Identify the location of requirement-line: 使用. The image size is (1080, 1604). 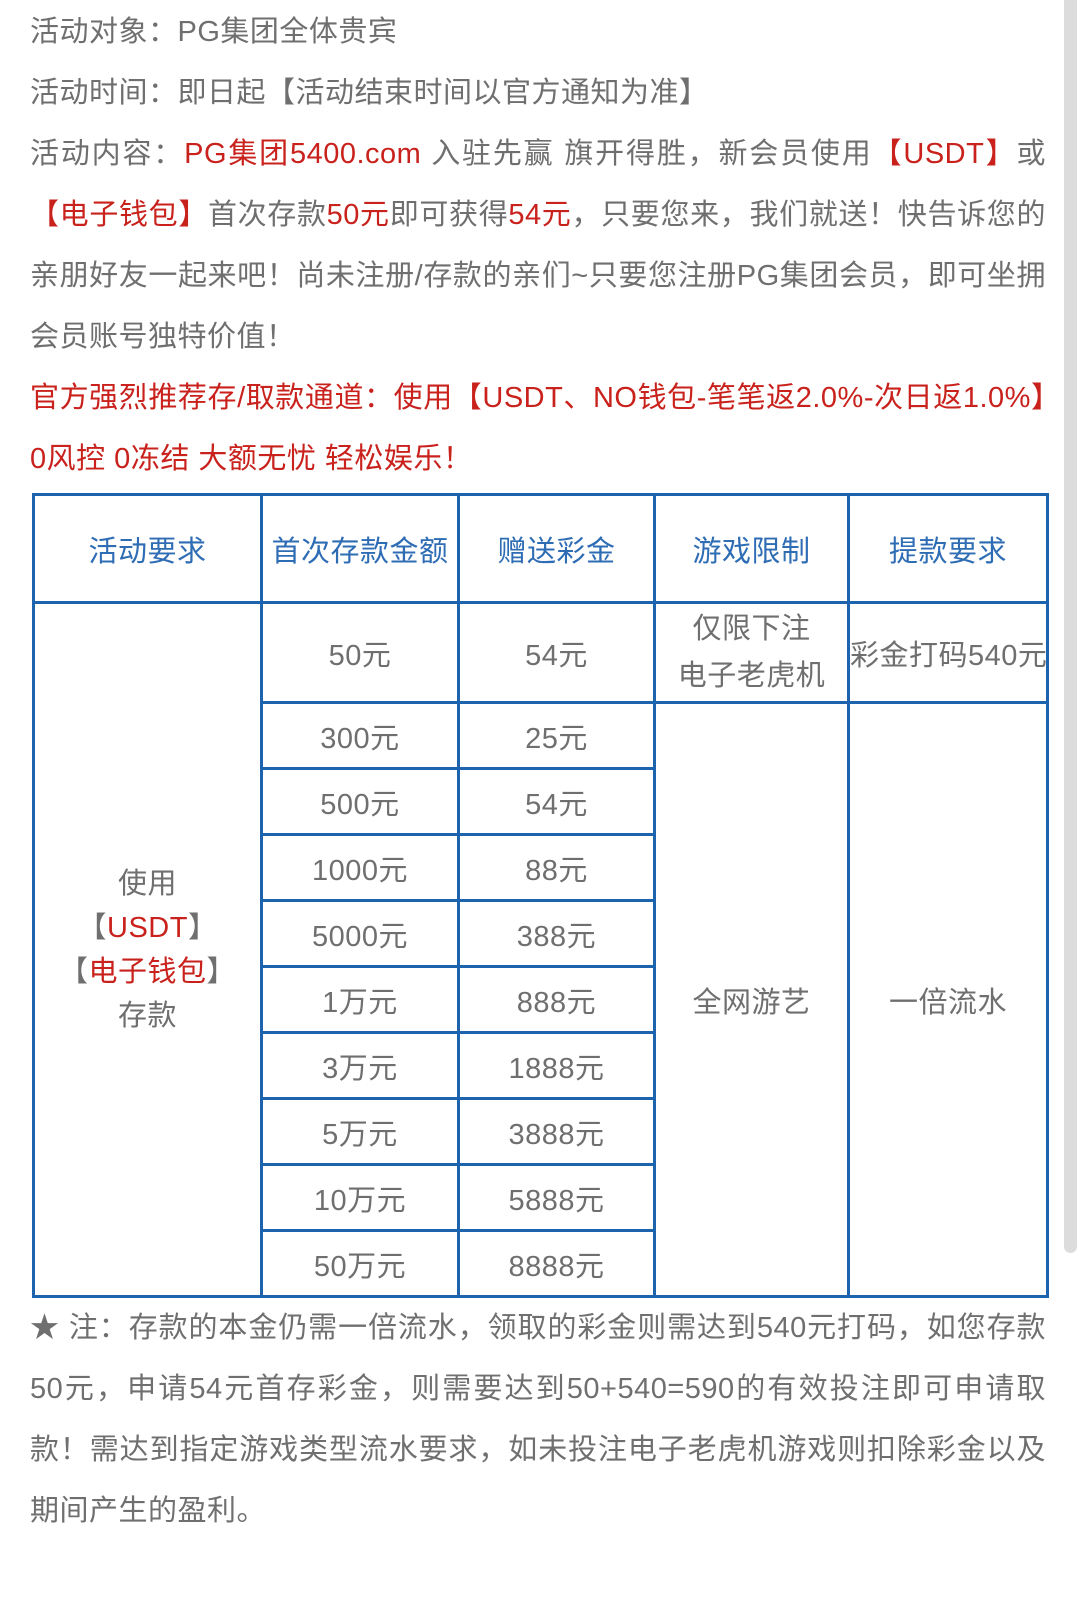
(147, 884).